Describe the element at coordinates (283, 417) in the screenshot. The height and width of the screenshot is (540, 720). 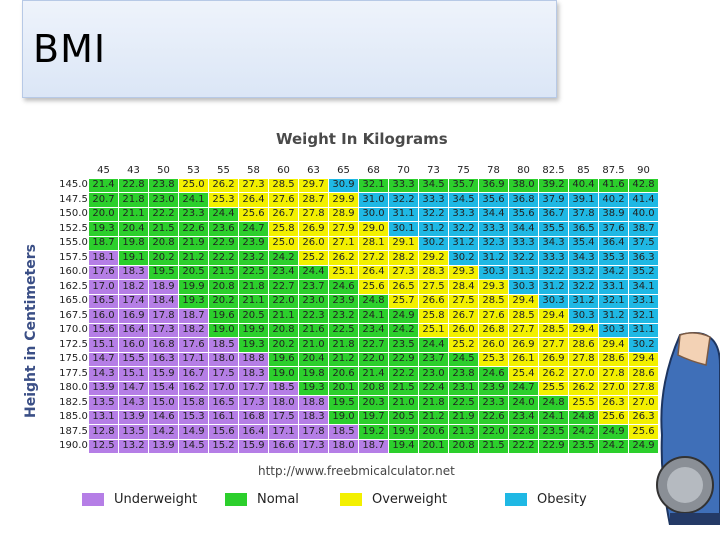
I see `bmi-cell: 17.5` at that location.